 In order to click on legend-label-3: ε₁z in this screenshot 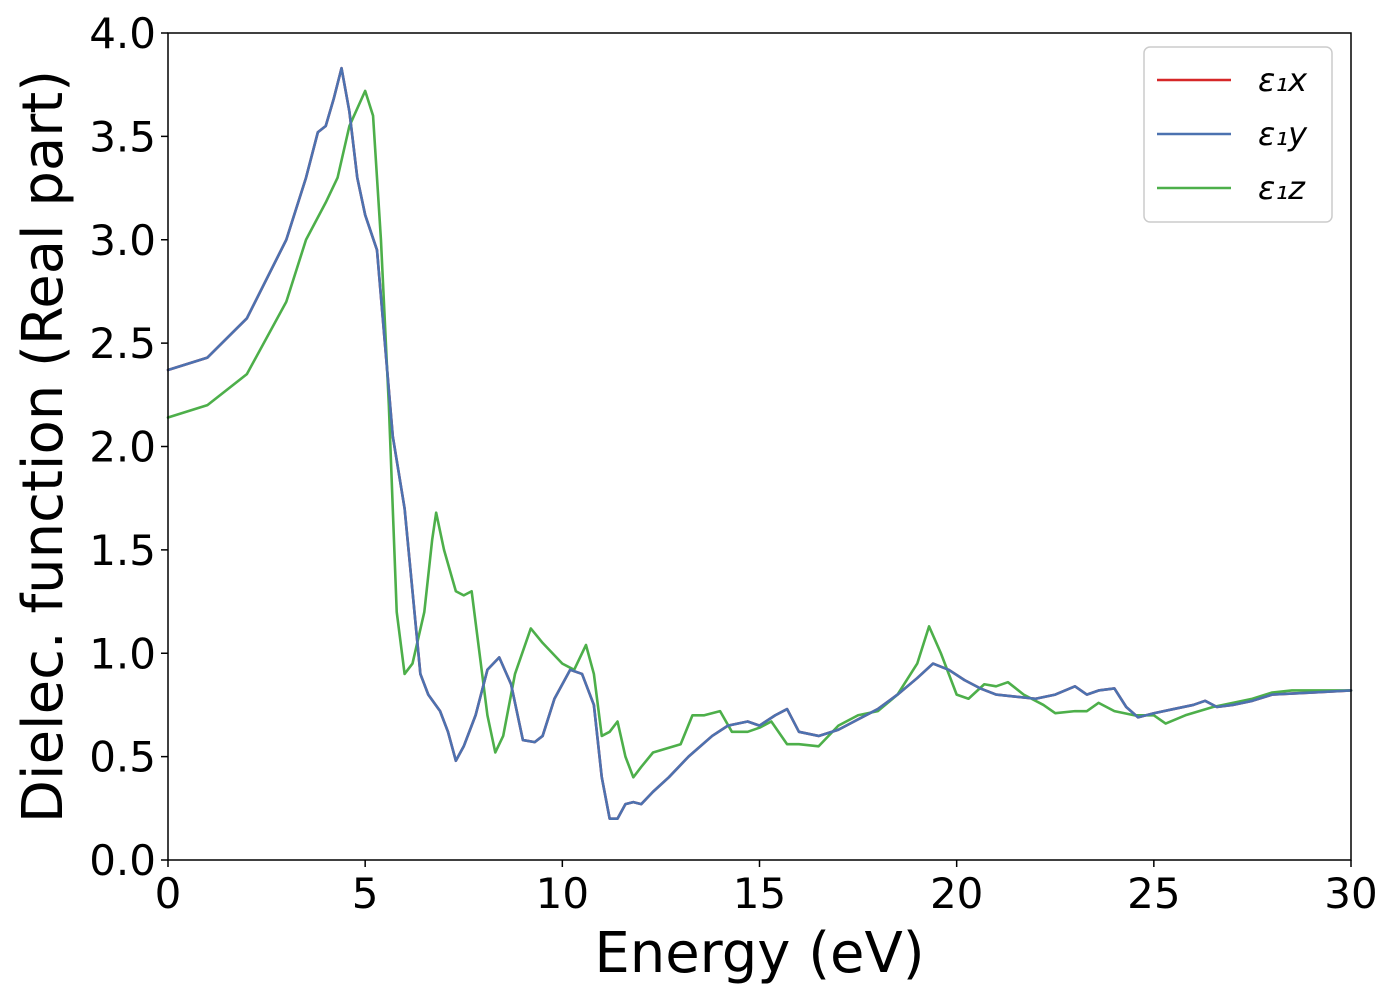, I will do `click(1282, 188)`.